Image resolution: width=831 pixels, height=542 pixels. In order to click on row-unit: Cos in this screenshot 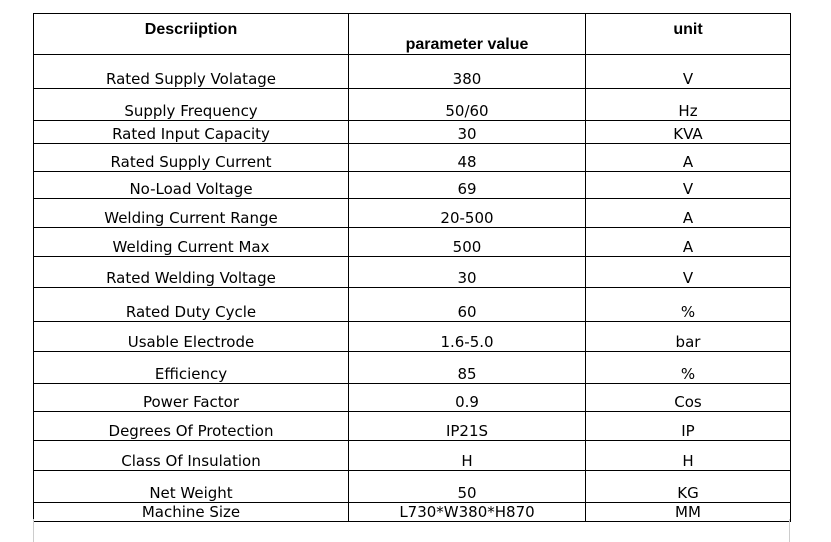, I will do `click(688, 397)`.